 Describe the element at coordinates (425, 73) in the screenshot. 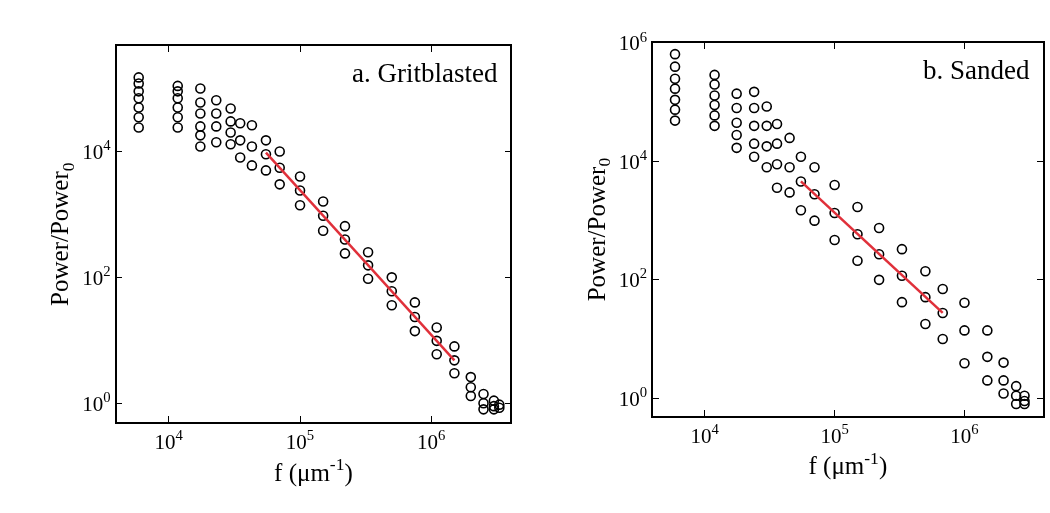

I see `chart-title: a. Gritblasted` at that location.